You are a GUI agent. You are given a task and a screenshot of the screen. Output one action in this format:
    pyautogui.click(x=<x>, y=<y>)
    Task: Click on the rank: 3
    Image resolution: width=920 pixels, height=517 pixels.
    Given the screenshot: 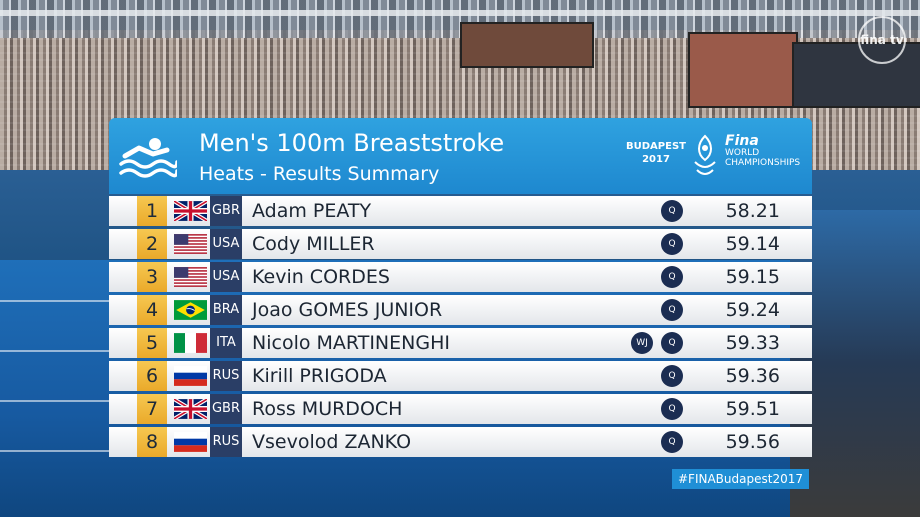 What is the action you would take?
    pyautogui.click(x=152, y=277)
    